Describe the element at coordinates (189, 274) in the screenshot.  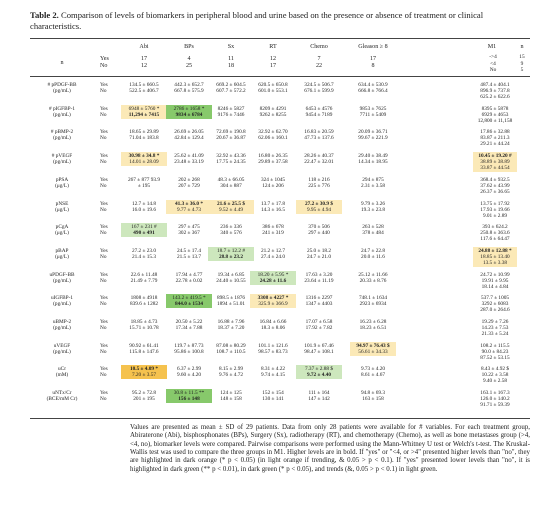
I see `cell-value-yes: 17.94 ± 4.77` at that location.